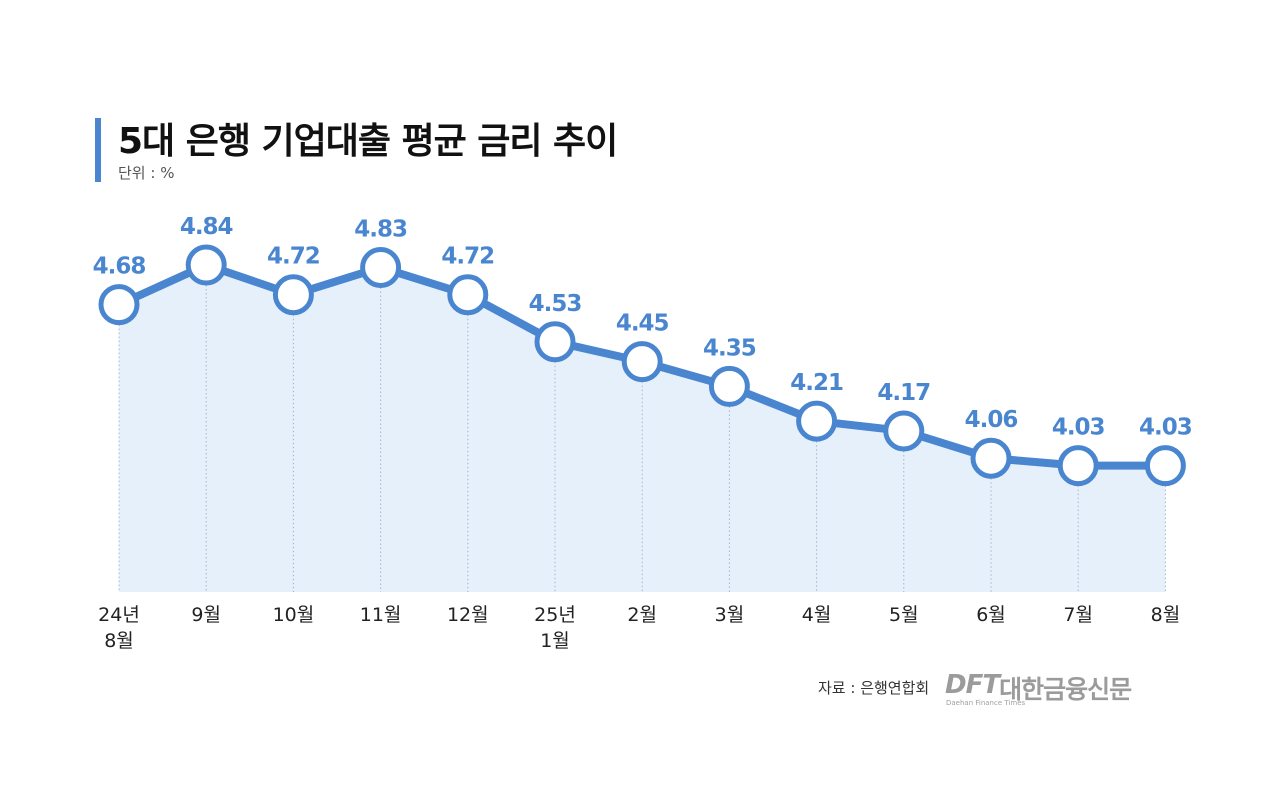 The height and width of the screenshot is (812, 1282). I want to click on data-label: 4.06, so click(991, 420).